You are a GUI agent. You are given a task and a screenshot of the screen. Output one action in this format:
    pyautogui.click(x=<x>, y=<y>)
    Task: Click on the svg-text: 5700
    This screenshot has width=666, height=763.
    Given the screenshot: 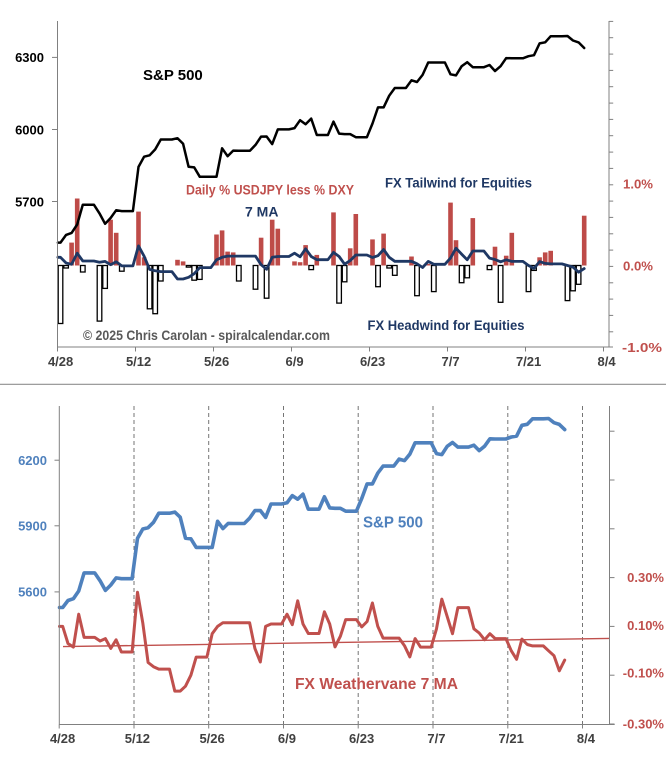 What is the action you would take?
    pyautogui.click(x=29, y=201)
    